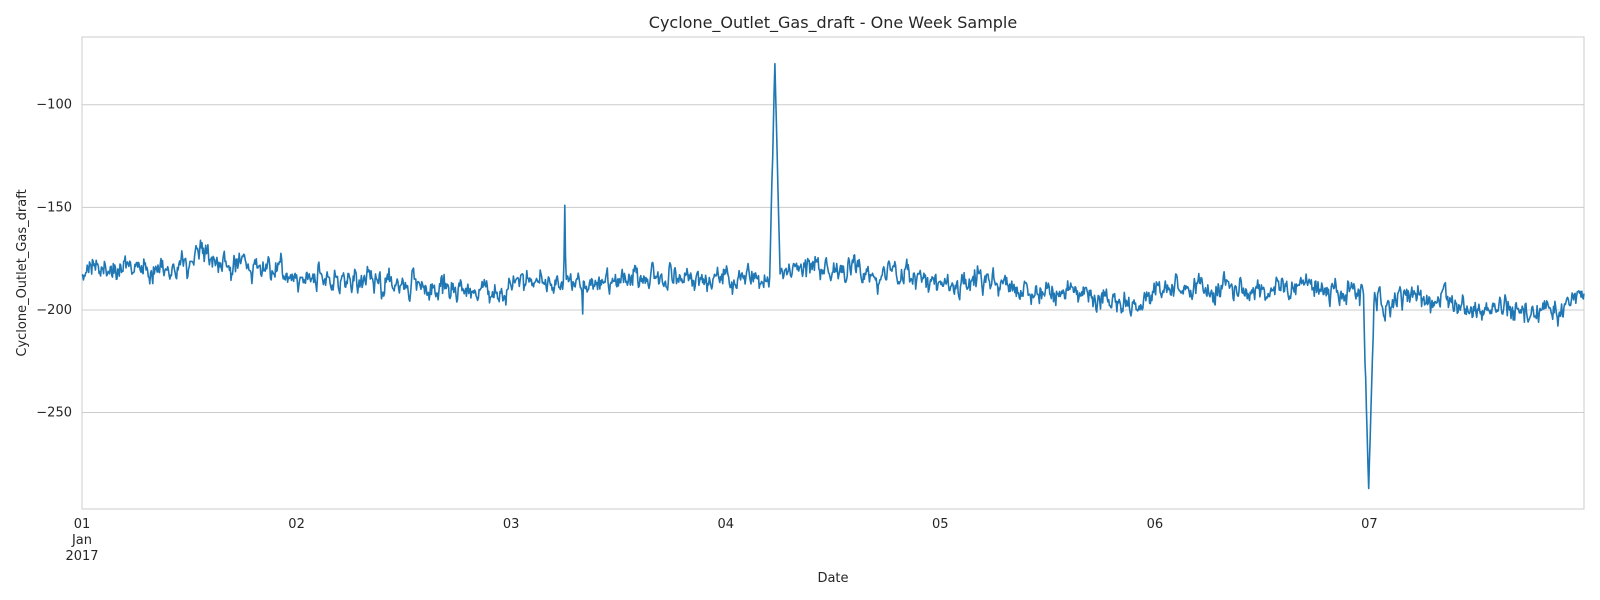 The height and width of the screenshot is (600, 1600). Describe the element at coordinates (940, 524) in the screenshot. I see `x-tick-label: 05` at that location.